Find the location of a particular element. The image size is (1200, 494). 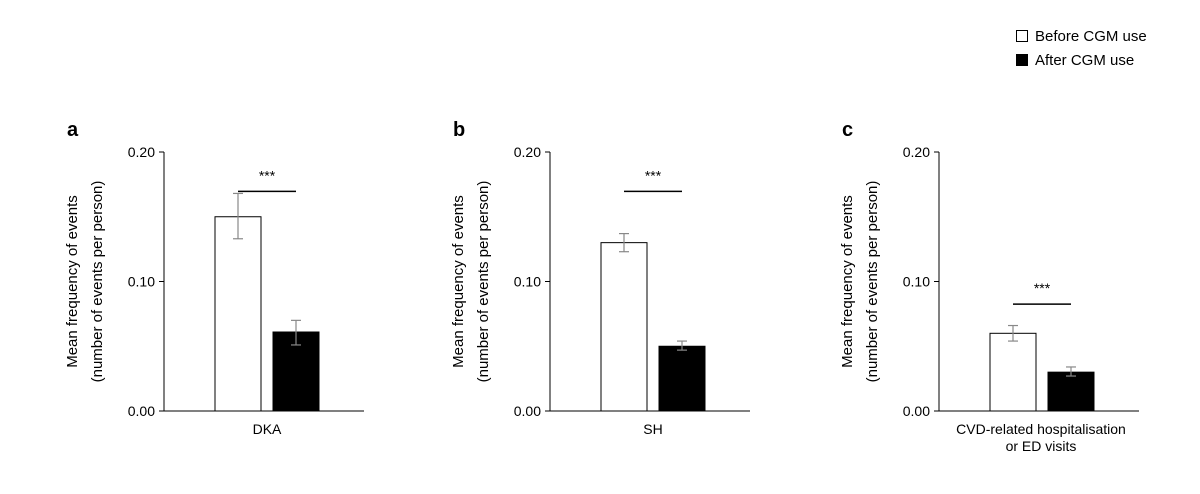

panel-b-label: b is located at coordinates (459, 130).